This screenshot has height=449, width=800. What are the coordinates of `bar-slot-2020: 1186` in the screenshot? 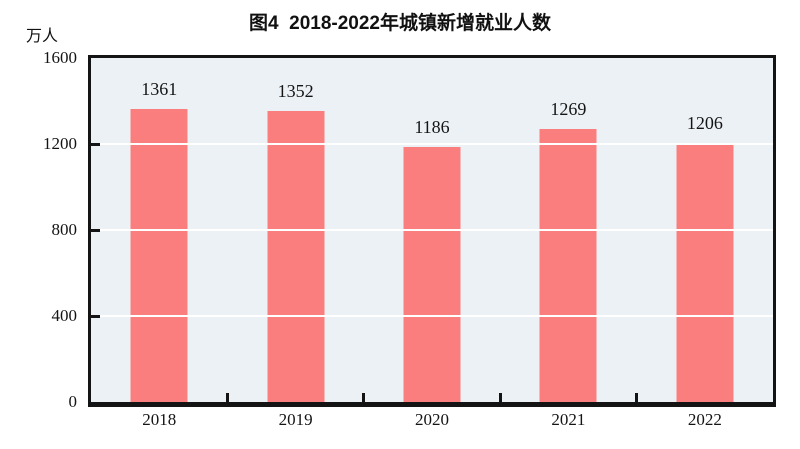 It's located at (432, 230).